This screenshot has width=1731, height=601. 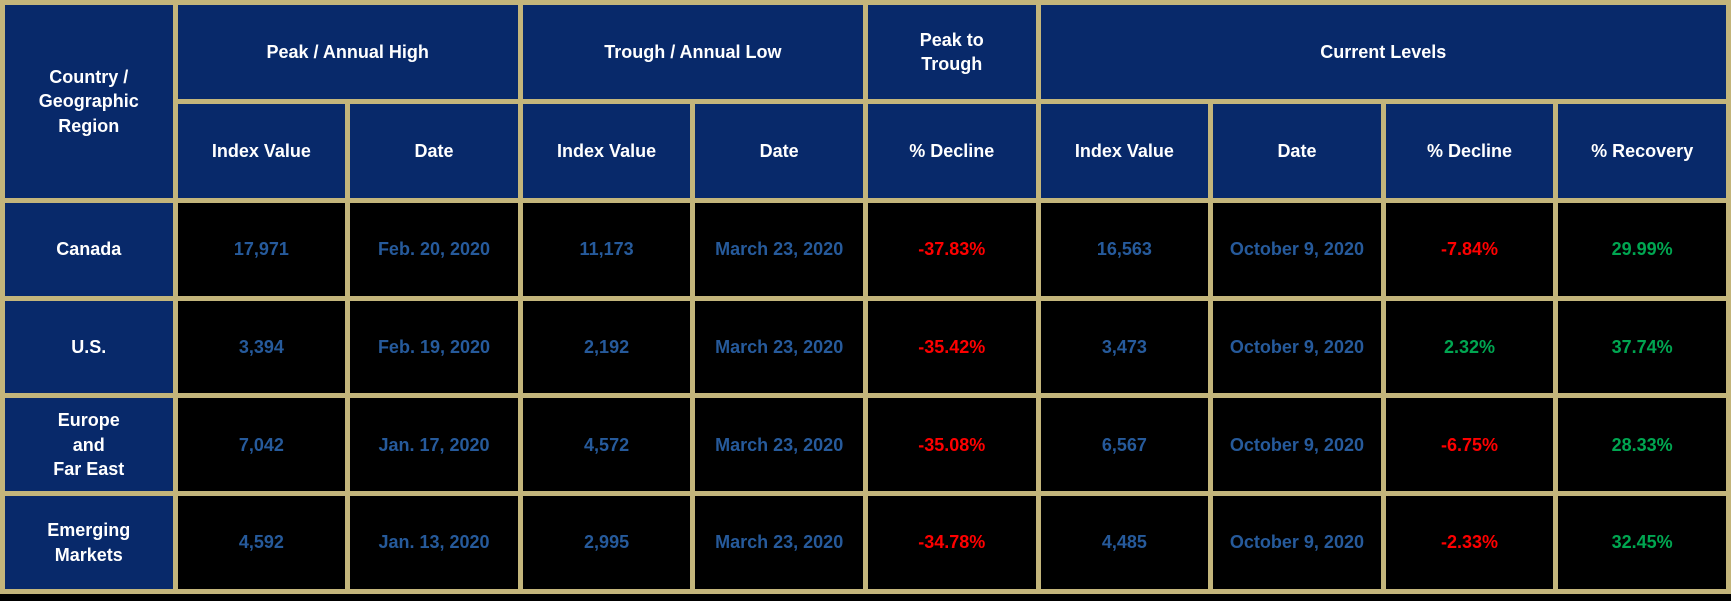 I want to click on data-cell: -35.42%, so click(x=951, y=347).